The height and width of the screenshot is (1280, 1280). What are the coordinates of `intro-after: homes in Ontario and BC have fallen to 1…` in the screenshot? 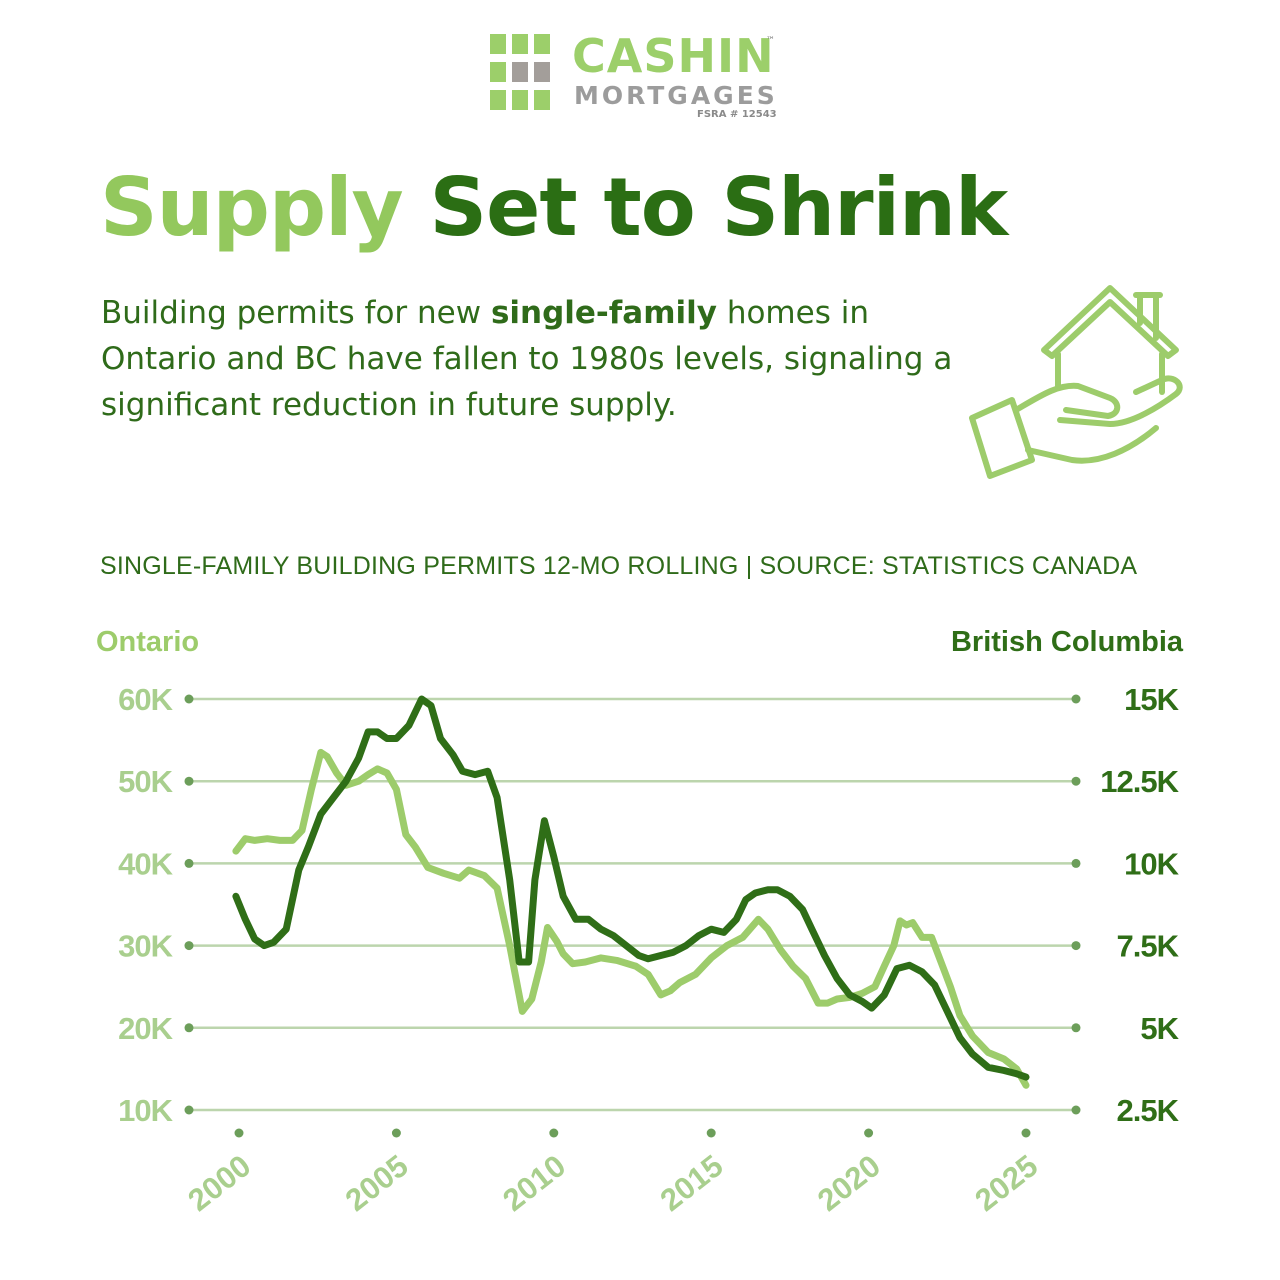 It's located at (527, 359).